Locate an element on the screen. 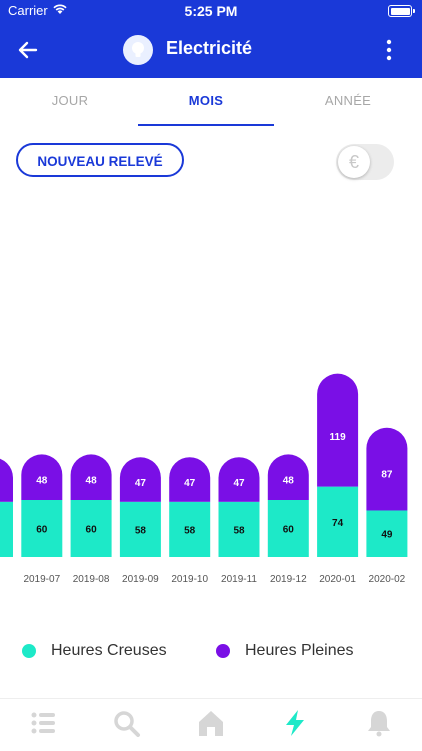  carrier-label: Carrier is located at coordinates (28, 10).